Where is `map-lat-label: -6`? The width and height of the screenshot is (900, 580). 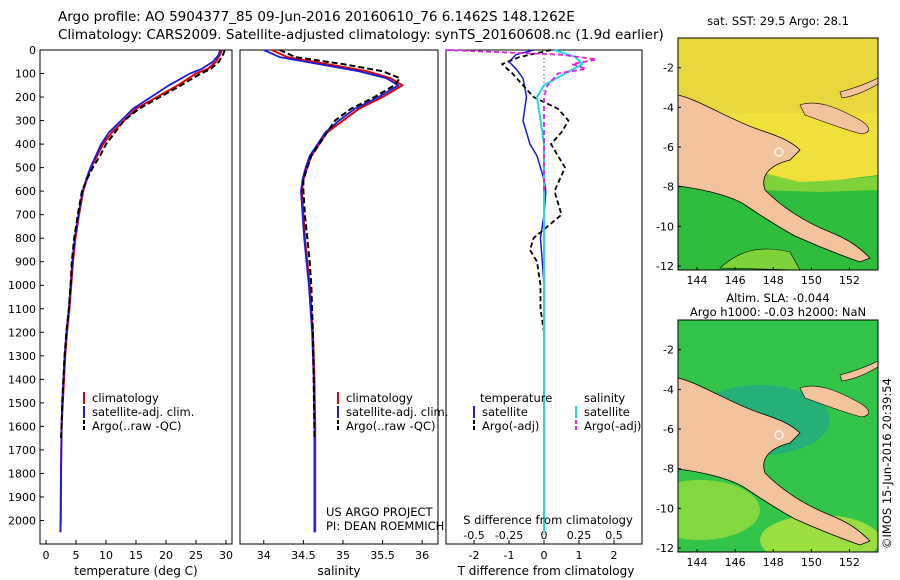 map-lat-label: -6 is located at coordinates (668, 429).